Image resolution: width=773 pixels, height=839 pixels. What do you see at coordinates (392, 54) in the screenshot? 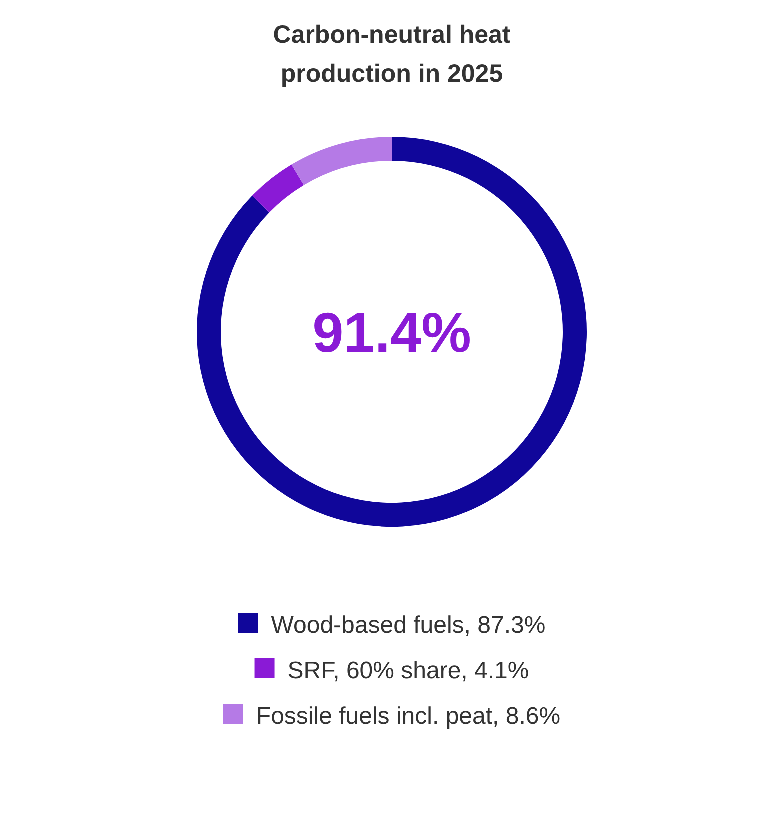
I see `chart-title: Carbon-neutral heat production in 2025` at bounding box center [392, 54].